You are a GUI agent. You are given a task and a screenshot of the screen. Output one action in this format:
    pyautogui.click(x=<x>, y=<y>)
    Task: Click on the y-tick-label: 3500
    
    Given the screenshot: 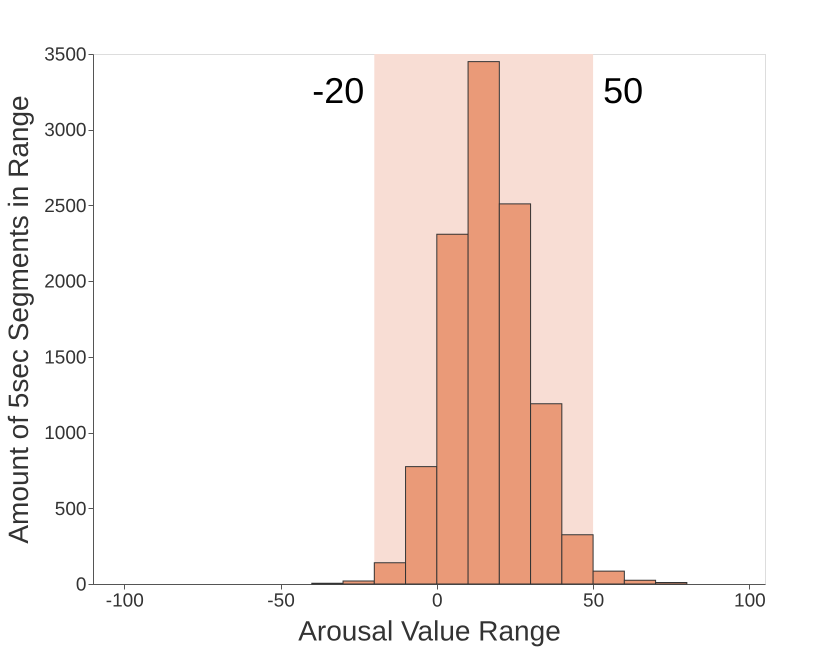 What is the action you would take?
    pyautogui.click(x=65, y=55)
    